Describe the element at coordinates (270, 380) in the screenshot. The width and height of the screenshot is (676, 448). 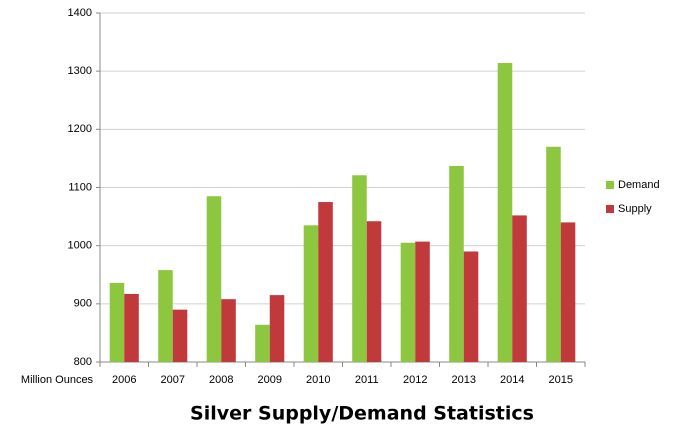
I see `x-tick-label: 2009` at that location.